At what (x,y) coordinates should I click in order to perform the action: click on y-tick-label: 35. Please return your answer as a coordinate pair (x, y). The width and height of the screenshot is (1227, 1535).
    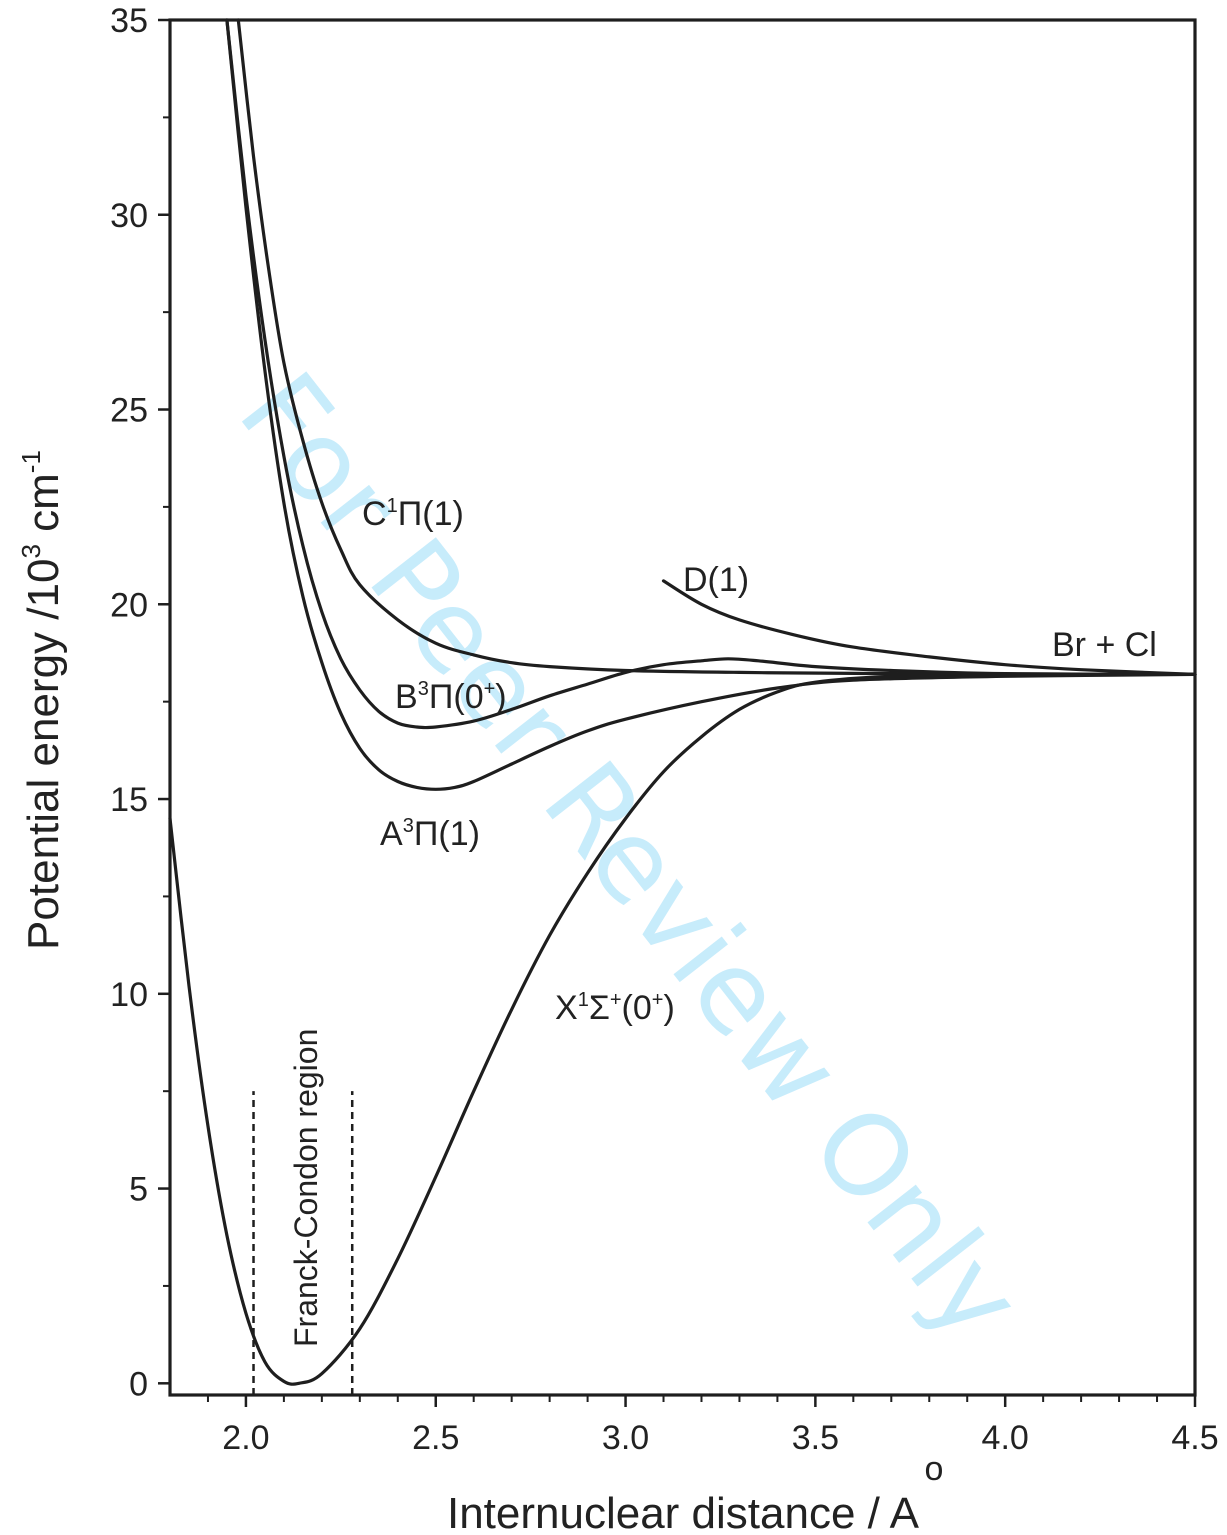
    Looking at the image, I should click on (129, 21).